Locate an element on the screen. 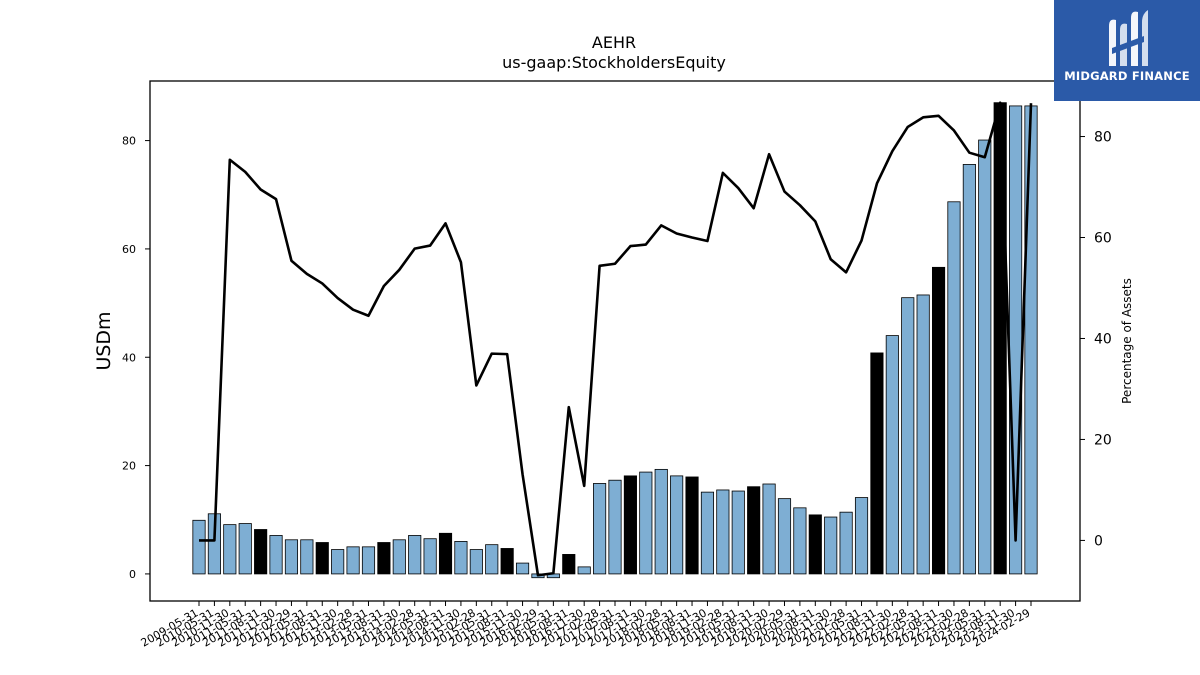 The height and width of the screenshot is (675, 1200). y-tick-label: 0 is located at coordinates (132, 574).